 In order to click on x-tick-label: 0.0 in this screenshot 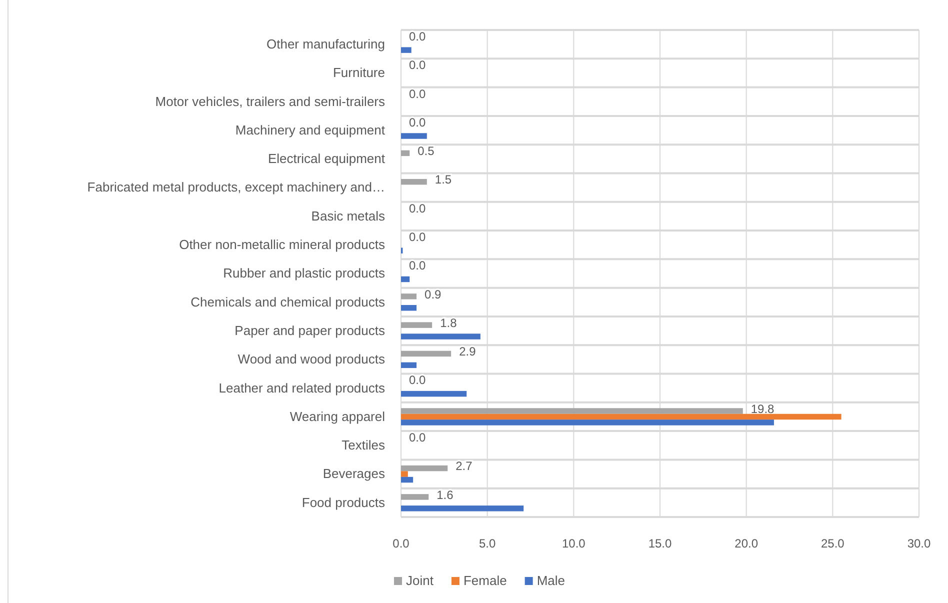, I will do `click(401, 543)`.